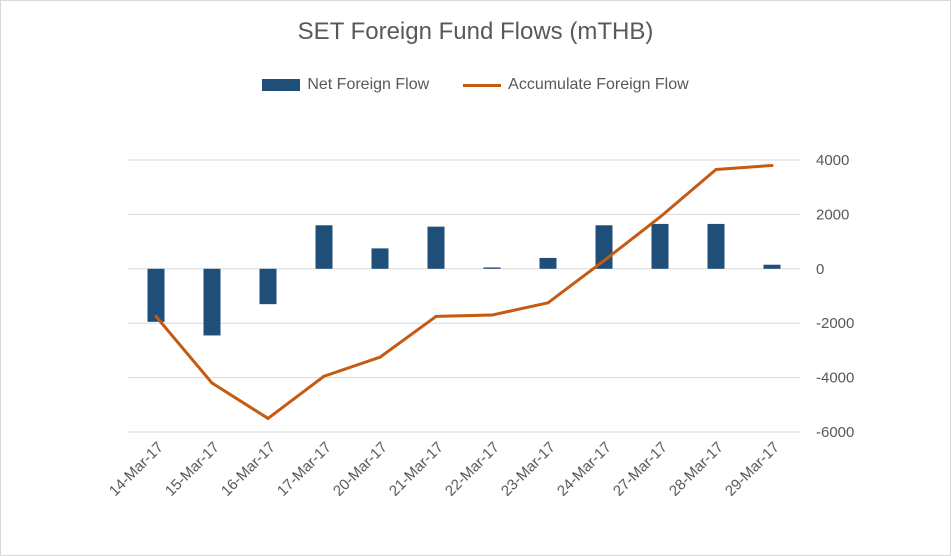 Image resolution: width=951 pixels, height=556 pixels. I want to click on y-tick-label: -4000, so click(835, 378).